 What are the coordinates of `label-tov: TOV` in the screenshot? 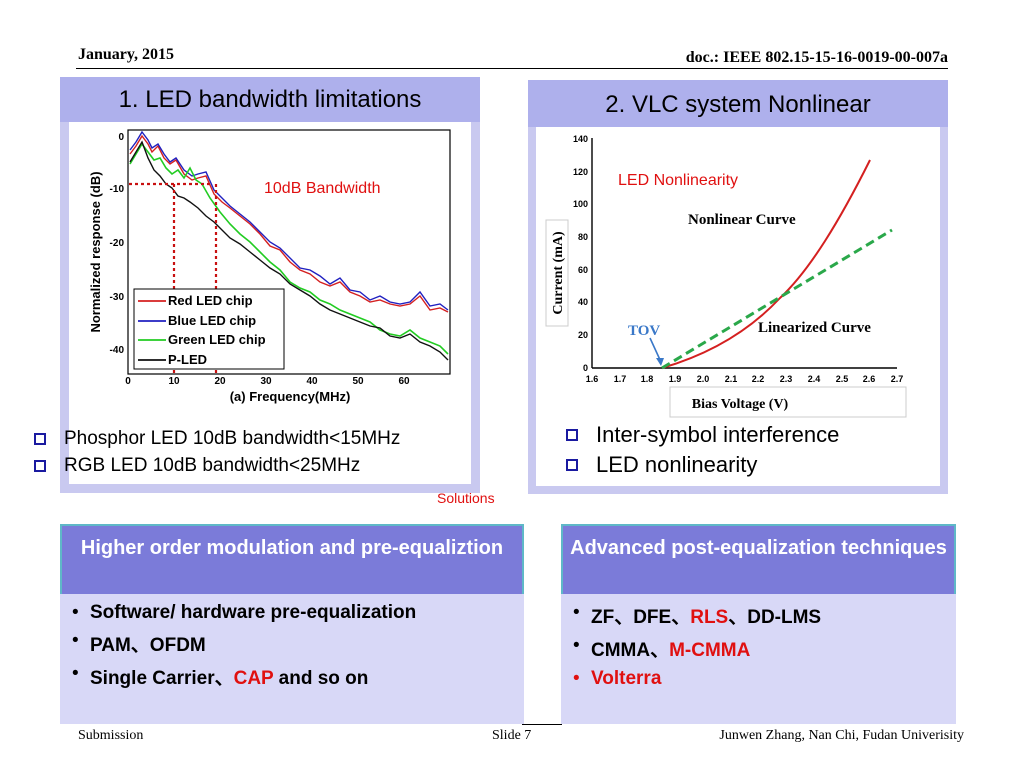 It's located at (644, 331).